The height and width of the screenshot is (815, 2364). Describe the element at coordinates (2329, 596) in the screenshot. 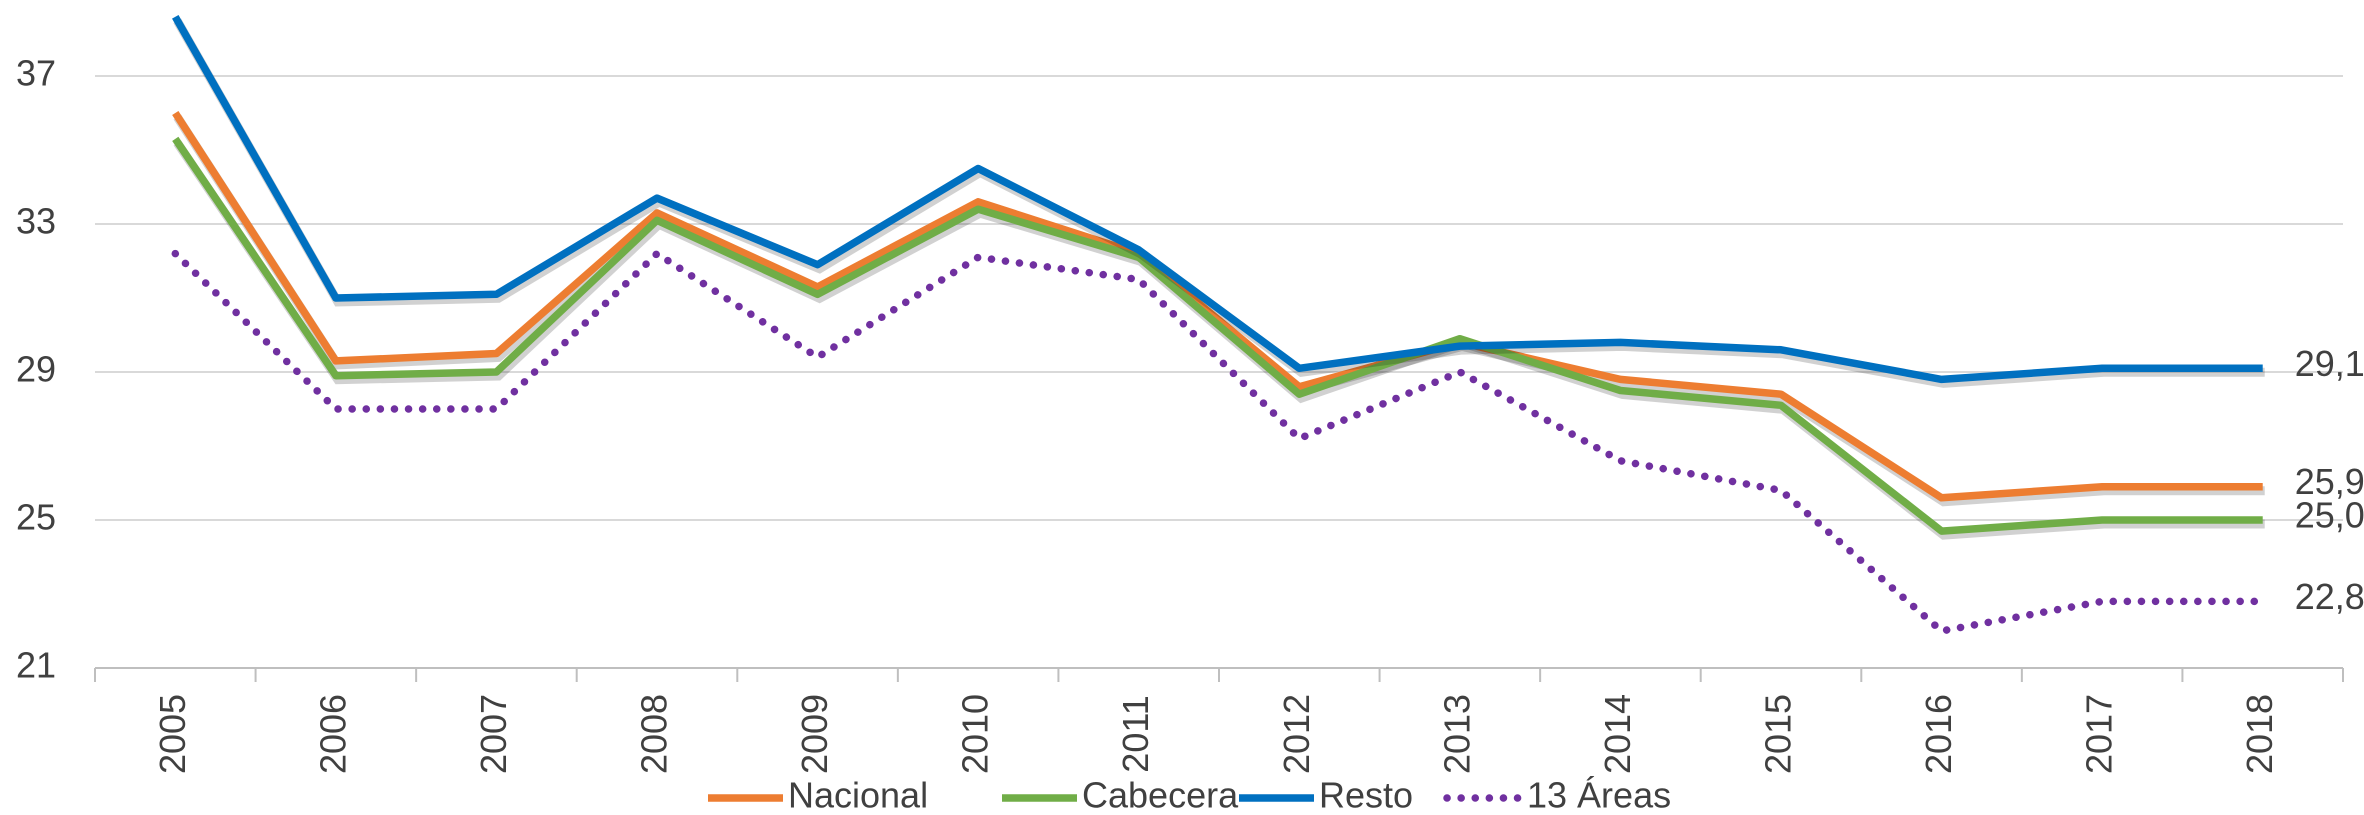

I see `data-label: 22,8` at that location.